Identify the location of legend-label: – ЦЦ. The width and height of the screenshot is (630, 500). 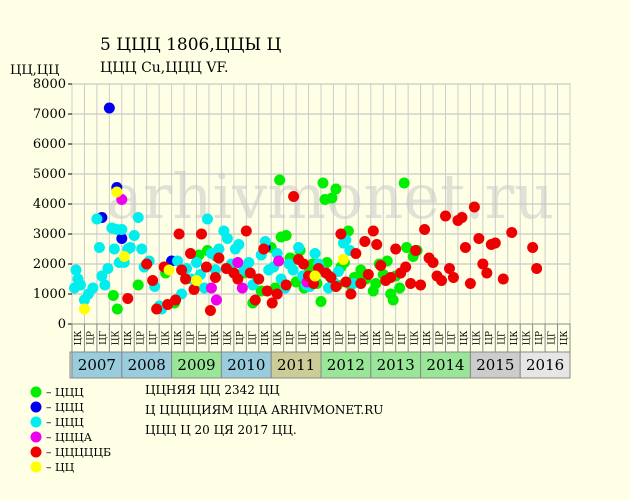
(60, 467).